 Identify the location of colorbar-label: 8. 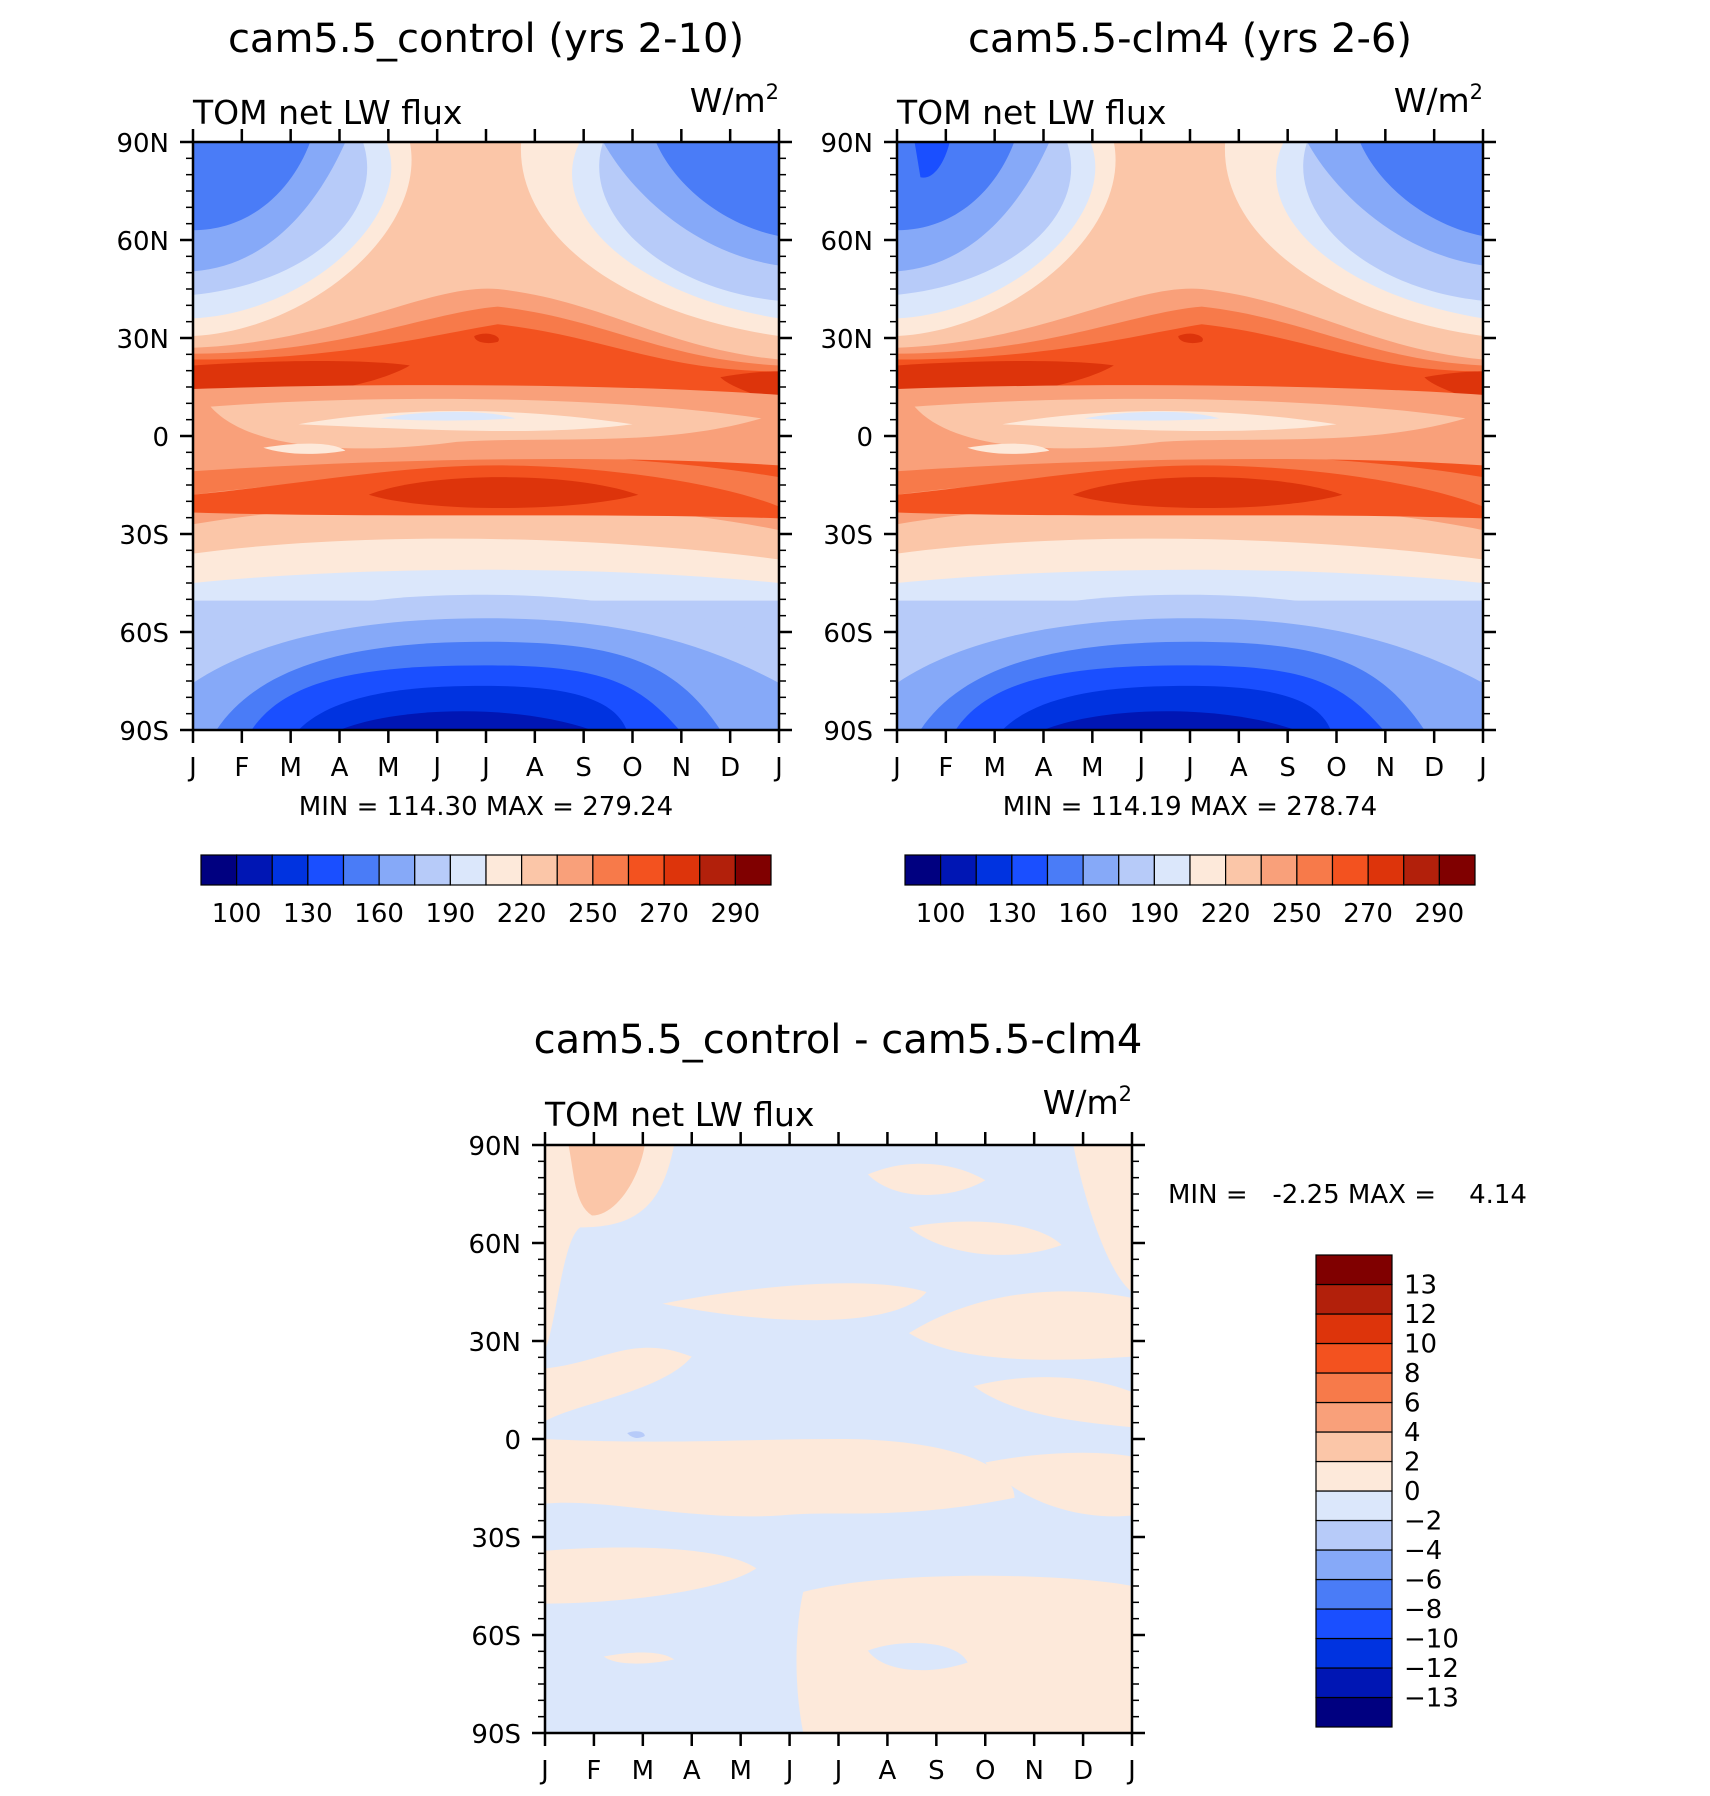
(1412, 1374).